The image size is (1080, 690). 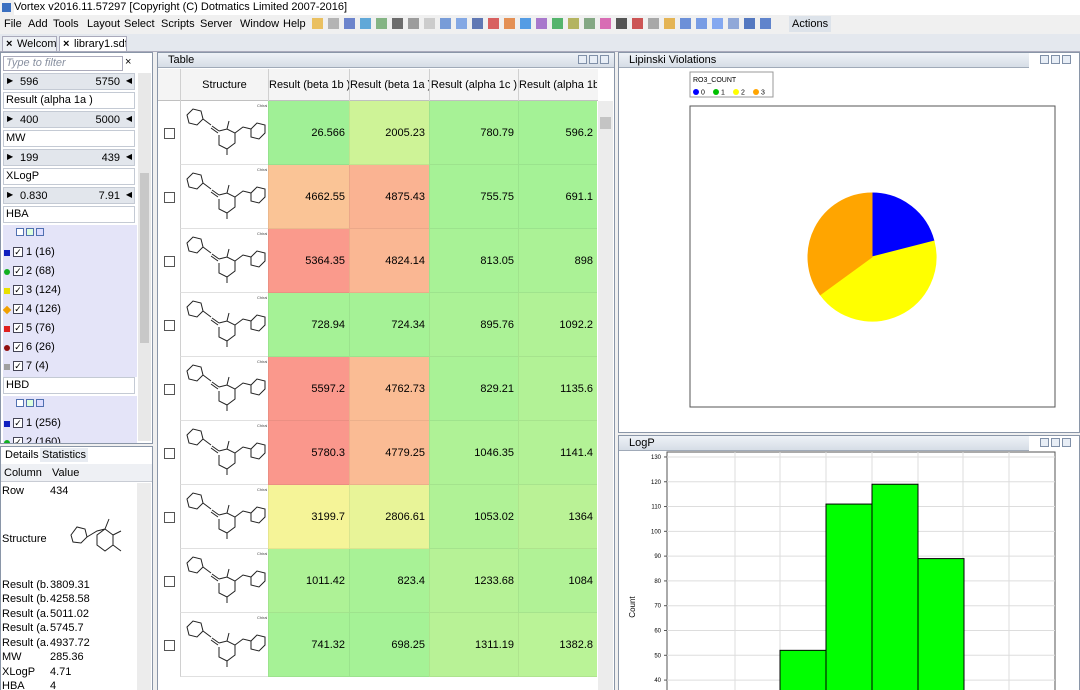 What do you see at coordinates (66, 24) in the screenshot?
I see `menu-item: Tools` at bounding box center [66, 24].